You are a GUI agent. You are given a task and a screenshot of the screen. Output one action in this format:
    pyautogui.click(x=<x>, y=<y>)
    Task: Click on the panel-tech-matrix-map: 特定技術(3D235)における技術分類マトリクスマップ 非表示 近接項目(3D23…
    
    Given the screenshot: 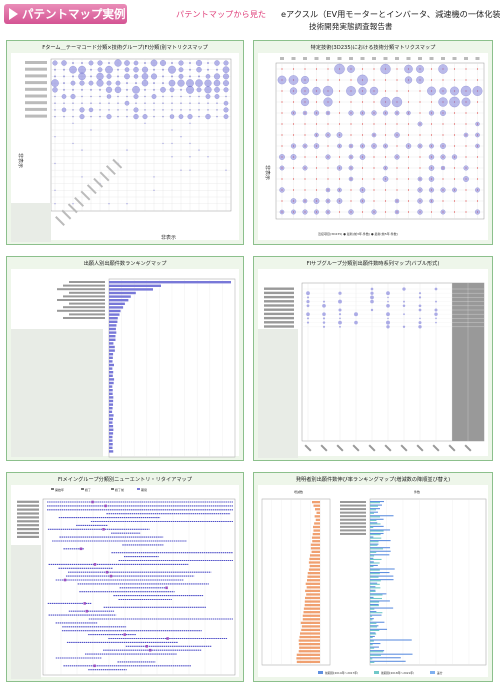 What is the action you would take?
    pyautogui.click(x=373, y=142)
    